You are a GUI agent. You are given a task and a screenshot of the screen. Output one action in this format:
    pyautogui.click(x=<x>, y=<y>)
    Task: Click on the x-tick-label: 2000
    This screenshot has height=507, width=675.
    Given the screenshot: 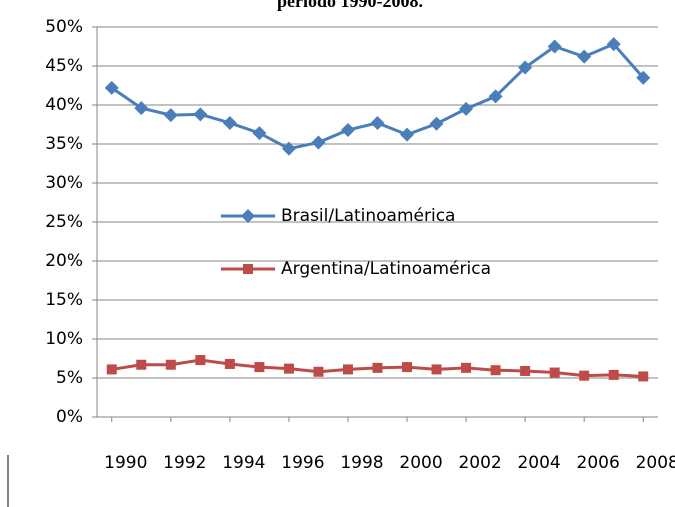 What is the action you would take?
    pyautogui.click(x=420, y=463)
    